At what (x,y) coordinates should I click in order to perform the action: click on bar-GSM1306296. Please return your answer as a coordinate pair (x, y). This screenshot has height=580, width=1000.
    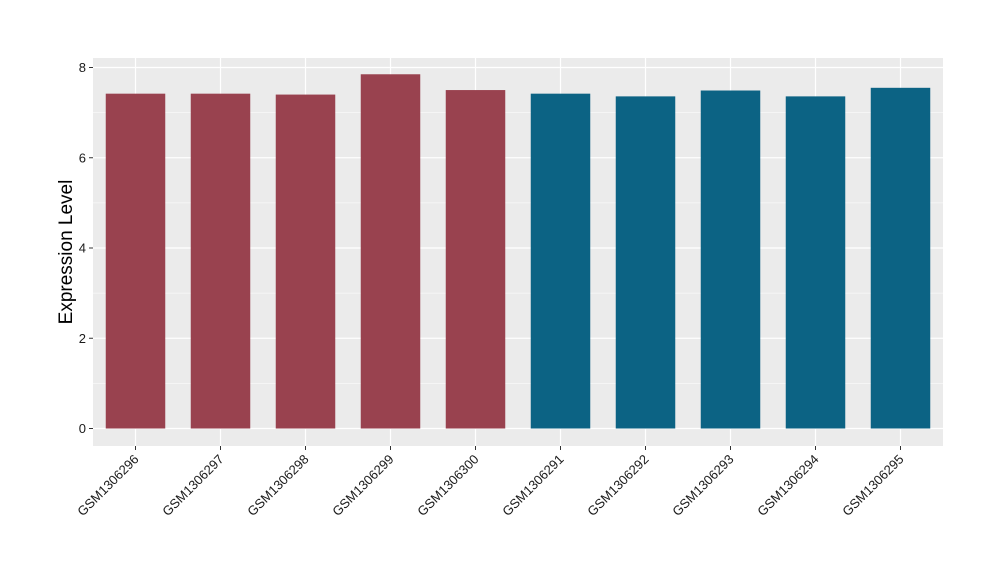
    Looking at the image, I should click on (135, 261).